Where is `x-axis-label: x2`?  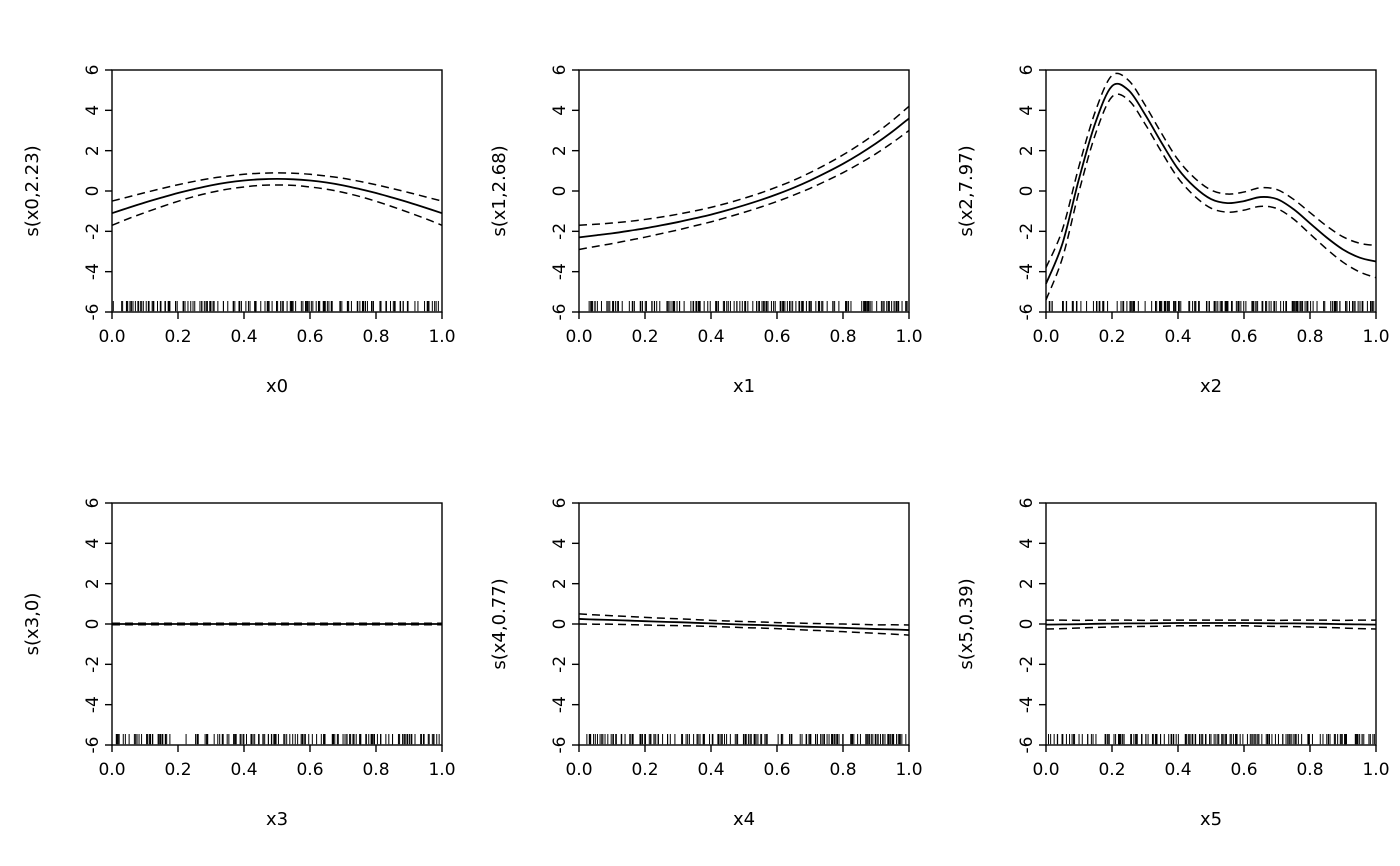 x-axis-label: x2 is located at coordinates (1211, 386).